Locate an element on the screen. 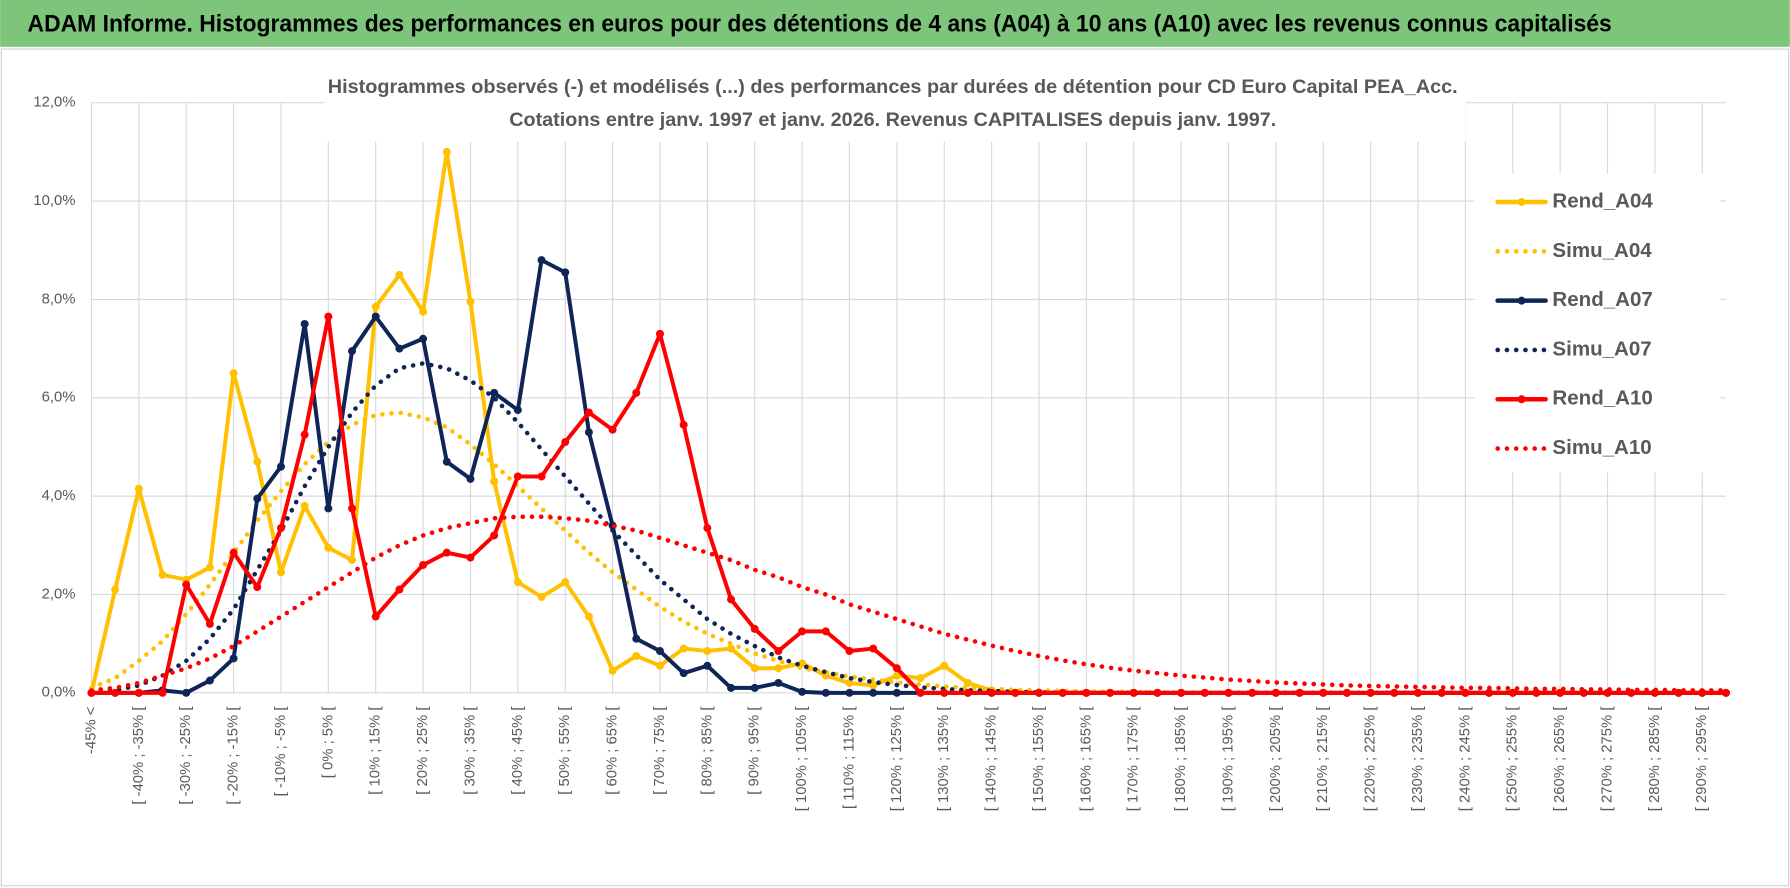  y-tick-label: 6,0% is located at coordinates (59, 398).